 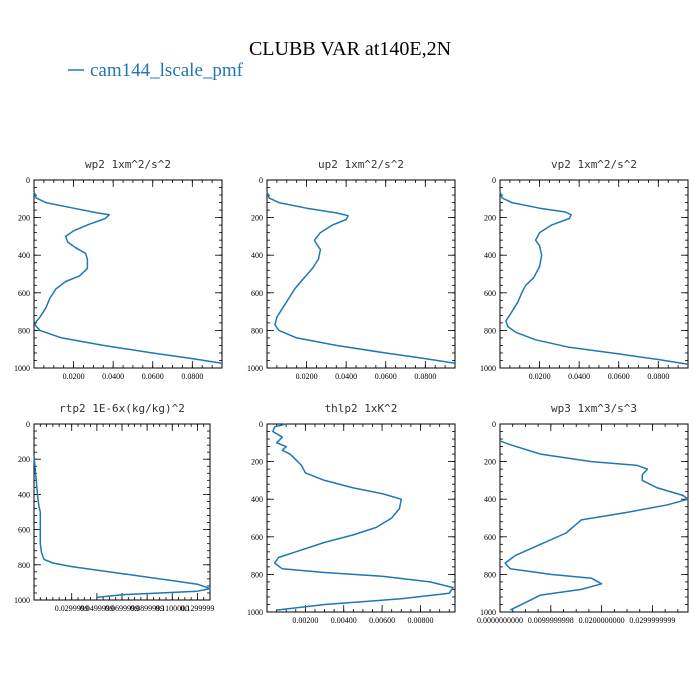 I want to click on subplot-title: vp2 1xm^2/s^2, so click(x=594, y=164).